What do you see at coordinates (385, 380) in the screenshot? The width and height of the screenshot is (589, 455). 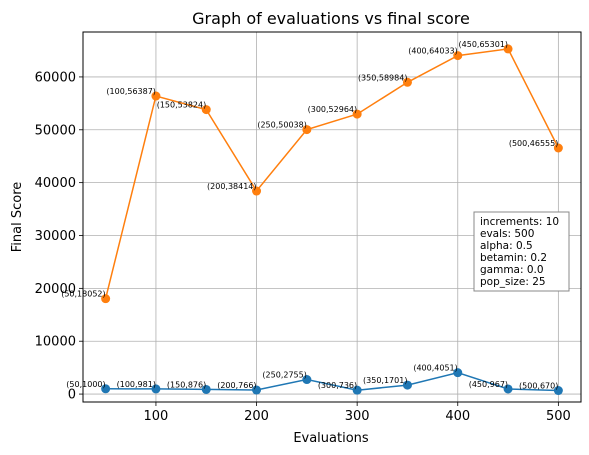 I see `point-label: (350,1701)` at bounding box center [385, 380].